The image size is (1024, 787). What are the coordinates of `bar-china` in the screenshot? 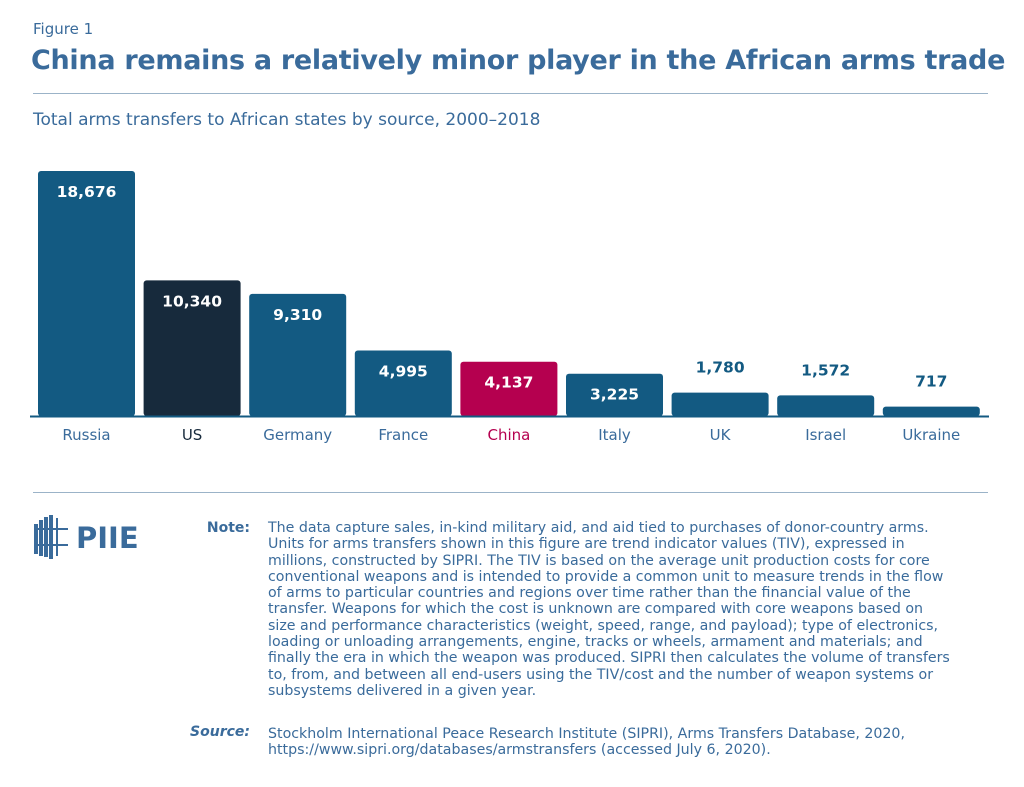 It's located at (509, 388).